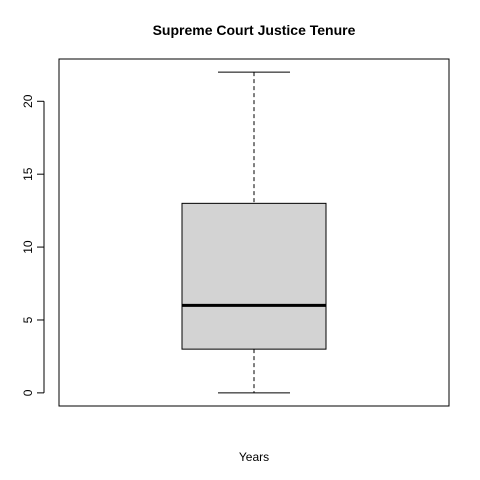 The width and height of the screenshot is (480, 480). What do you see at coordinates (28, 392) in the screenshot?
I see `y-tick-label: 0` at bounding box center [28, 392].